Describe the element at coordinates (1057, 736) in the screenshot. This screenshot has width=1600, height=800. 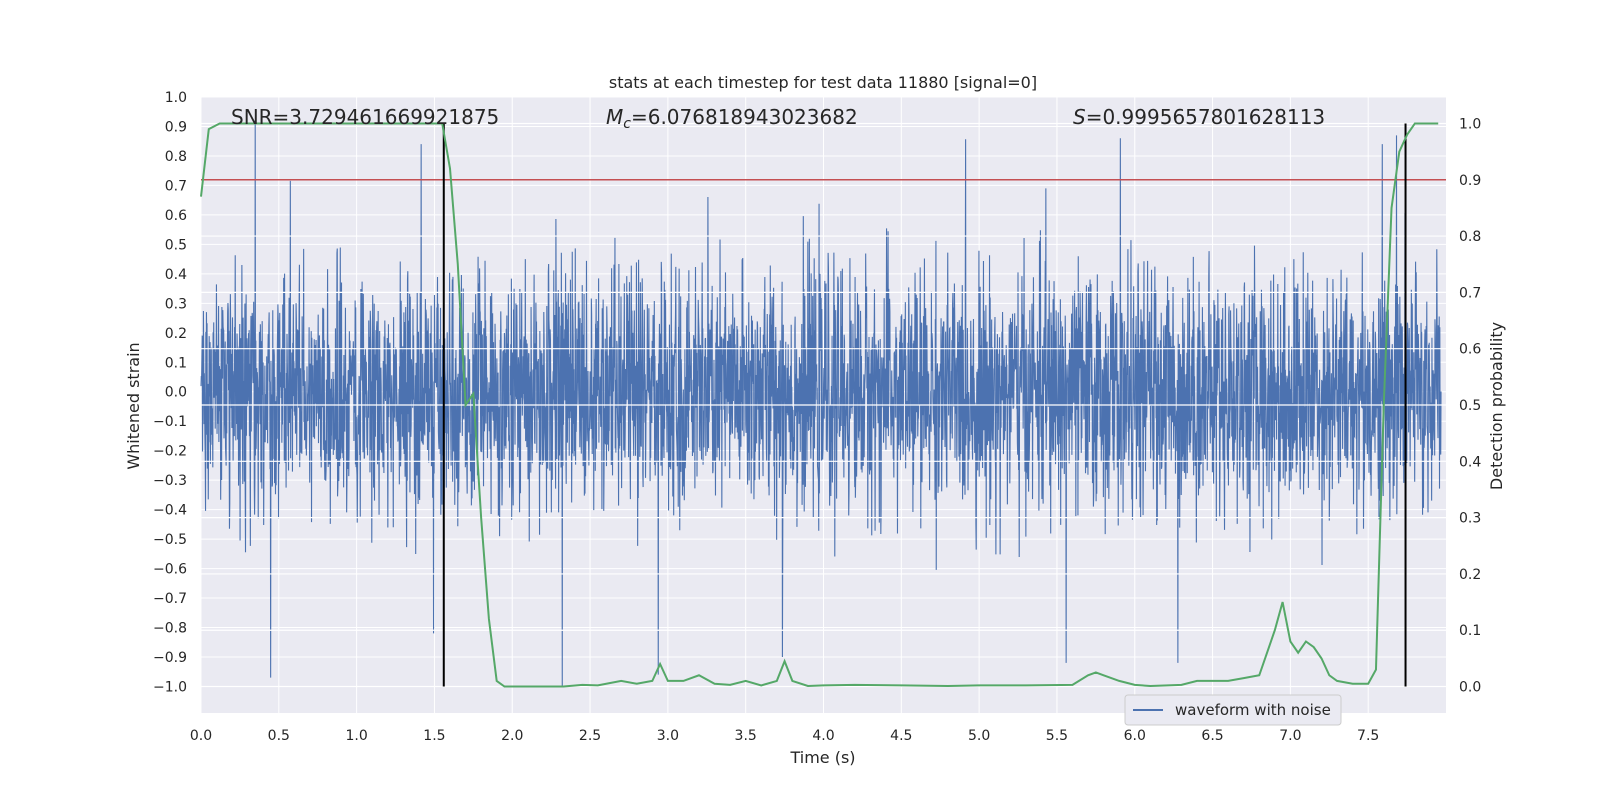
I see `x-tick-label: 5.5` at that location.